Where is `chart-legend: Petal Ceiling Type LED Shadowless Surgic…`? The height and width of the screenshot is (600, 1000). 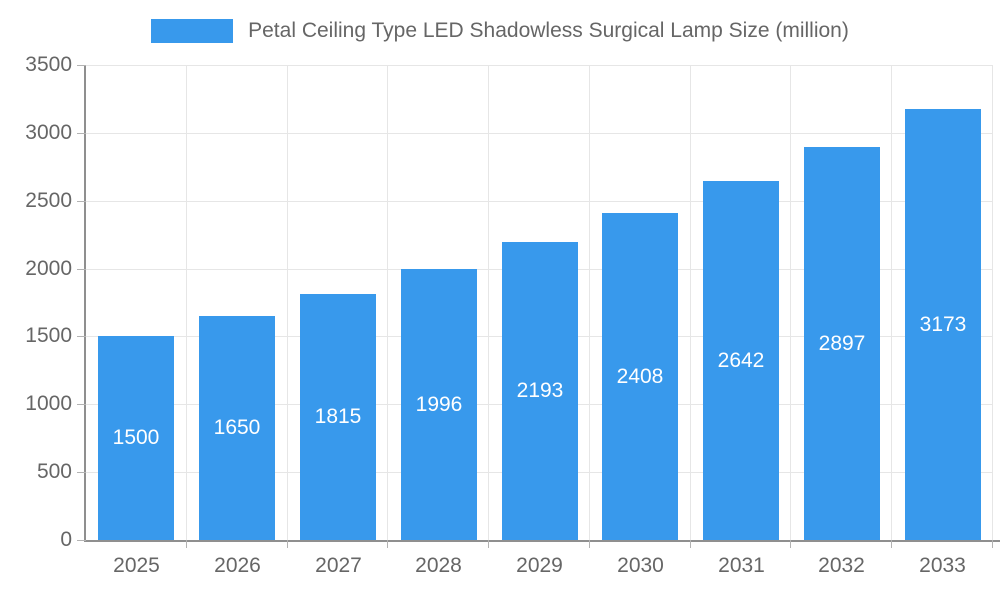
chart-legend: Petal Ceiling Type LED Shadowless Surgic… is located at coordinates (500, 31).